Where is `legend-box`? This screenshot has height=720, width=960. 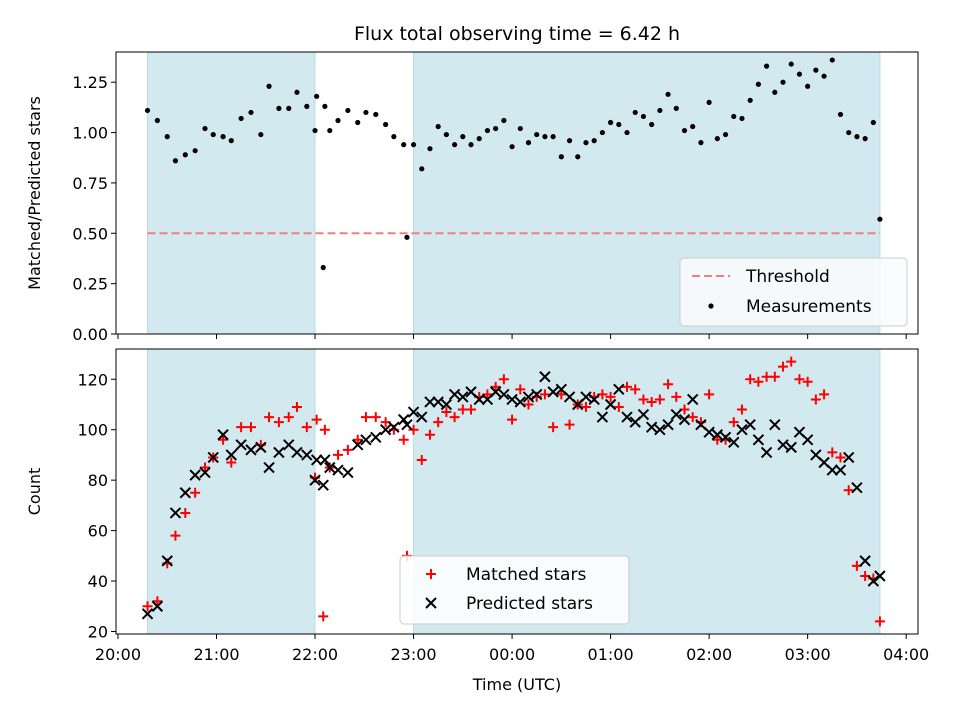
legend-box is located at coordinates (793, 292).